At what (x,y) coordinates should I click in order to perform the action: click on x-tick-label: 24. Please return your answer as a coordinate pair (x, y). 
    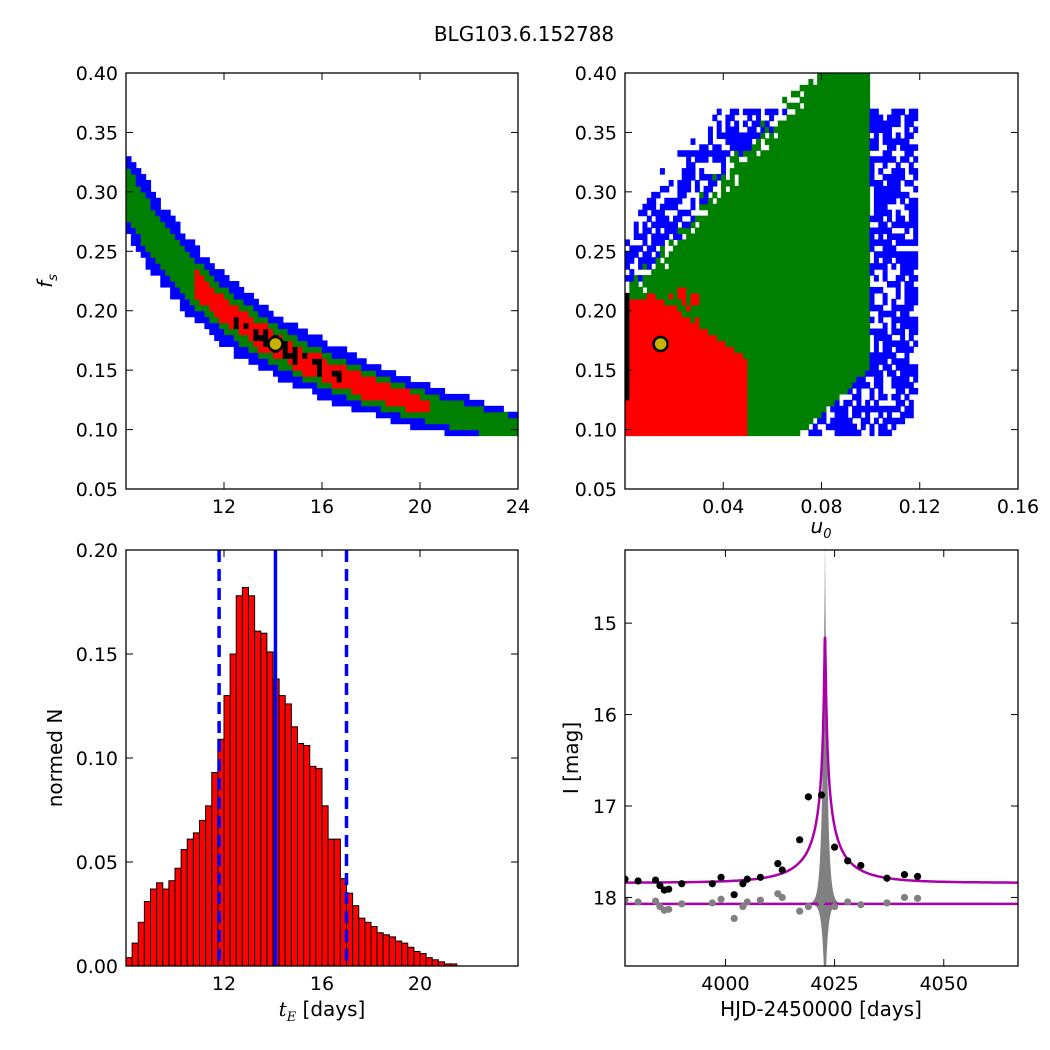
    Looking at the image, I should click on (518, 507).